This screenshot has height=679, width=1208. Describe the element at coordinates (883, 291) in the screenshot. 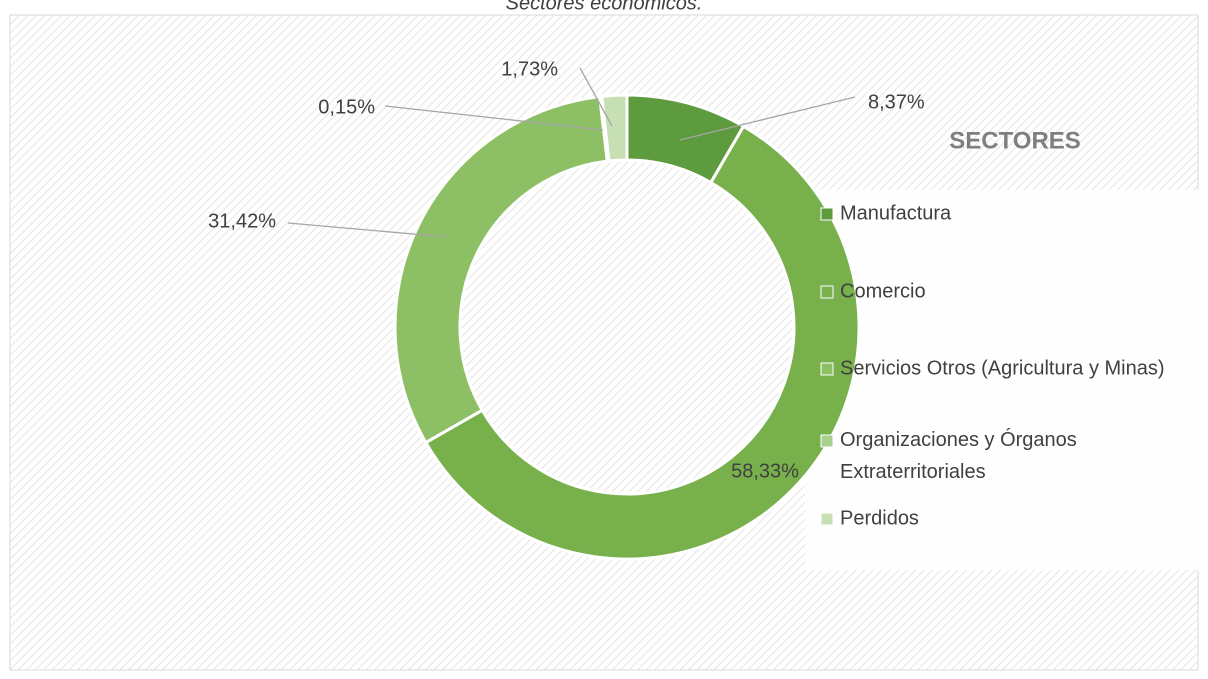

I see `legend-label: Comercio` at that location.